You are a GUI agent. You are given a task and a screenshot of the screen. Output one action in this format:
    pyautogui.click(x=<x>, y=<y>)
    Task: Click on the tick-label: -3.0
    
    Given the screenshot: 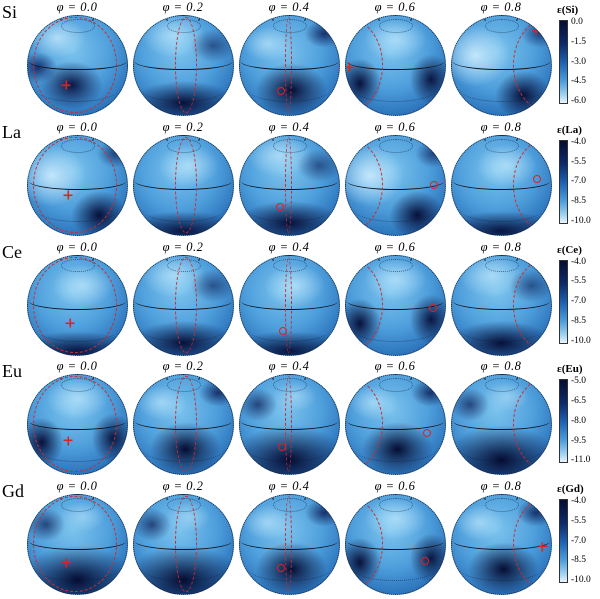 What is the action you would take?
    pyautogui.click(x=579, y=61)
    